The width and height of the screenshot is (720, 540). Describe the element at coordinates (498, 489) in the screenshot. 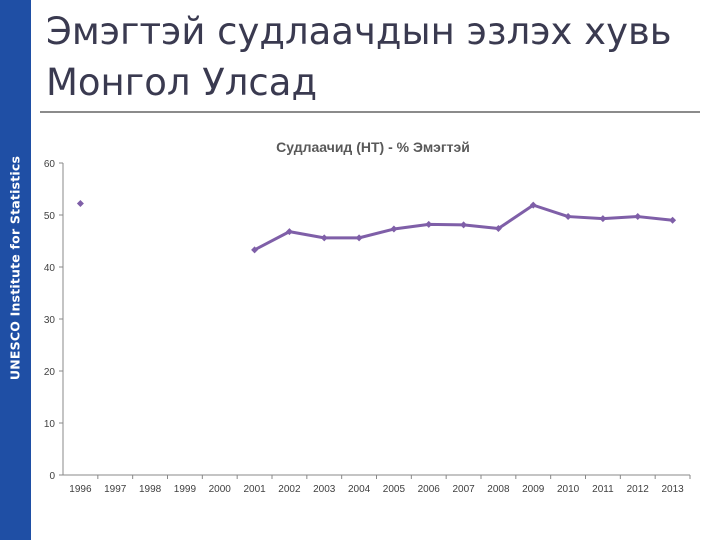

I see `x-tick-label: 2008` at that location.